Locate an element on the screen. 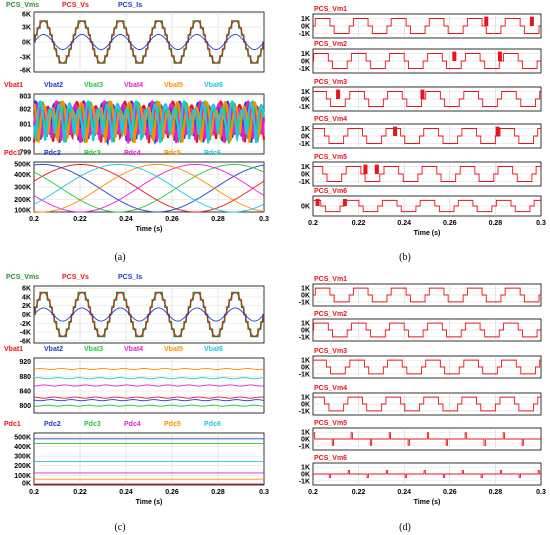  y-tick-label: -6K is located at coordinates (25, 341).